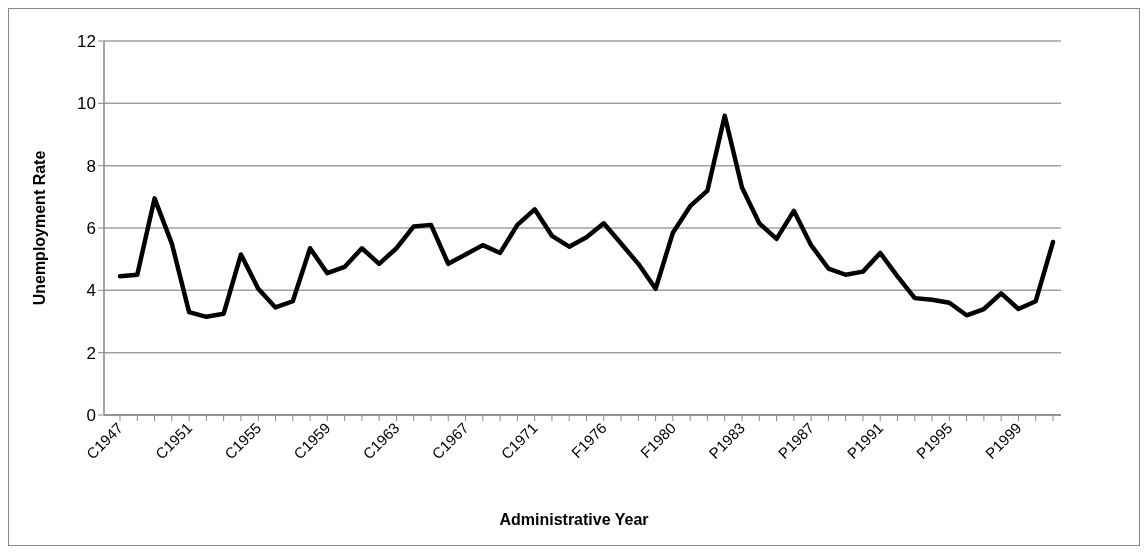  Describe the element at coordinates (574, 520) in the screenshot. I see `x-axis-title: Administrative Year` at that location.